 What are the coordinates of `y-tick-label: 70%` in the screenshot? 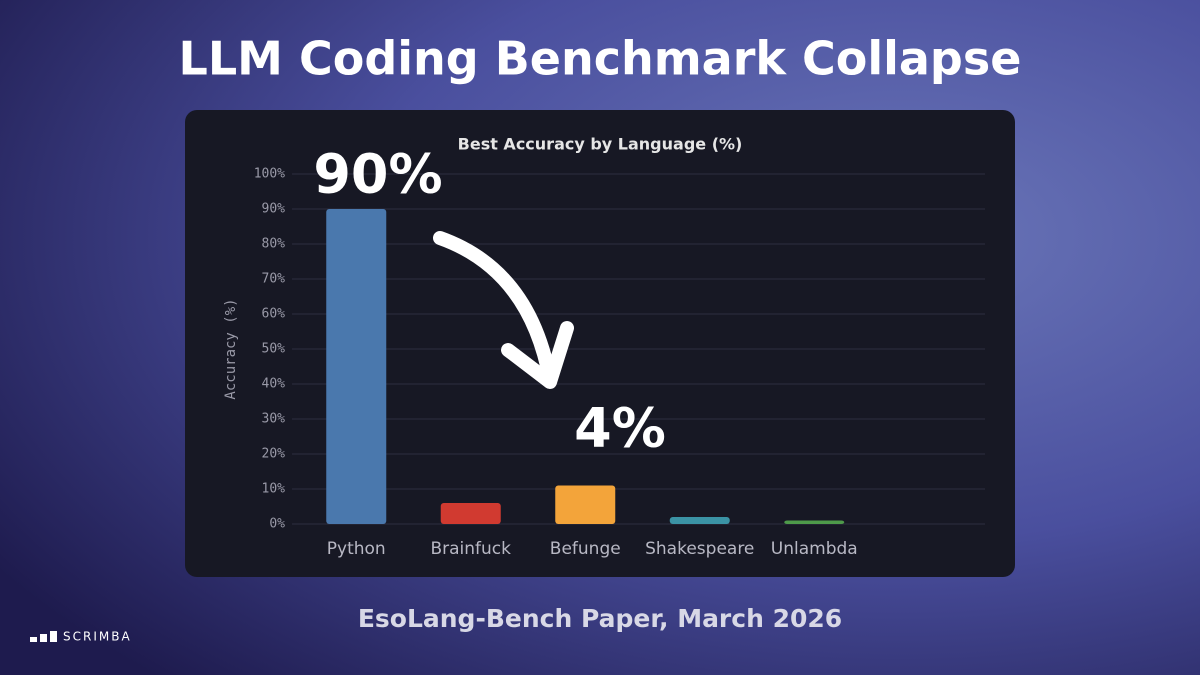 It's located at (274, 279).